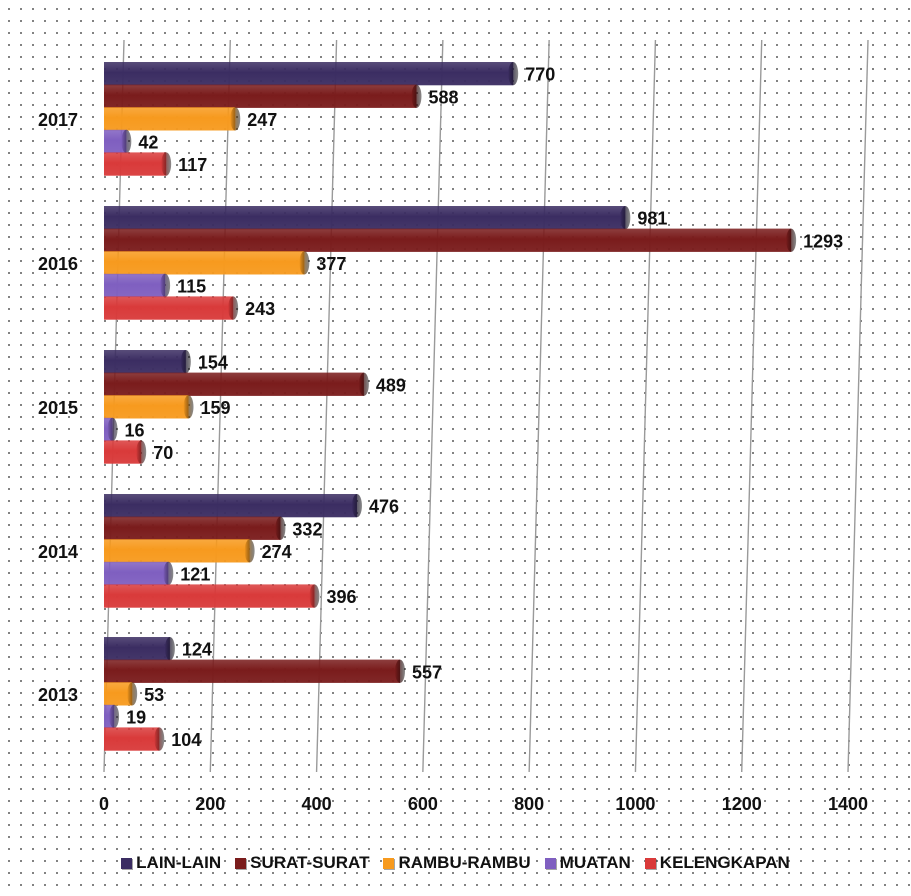 This screenshot has height=896, width=911. Describe the element at coordinates (163, 453) in the screenshot. I see `data-label-2015-kelengkapan: 70` at that location.